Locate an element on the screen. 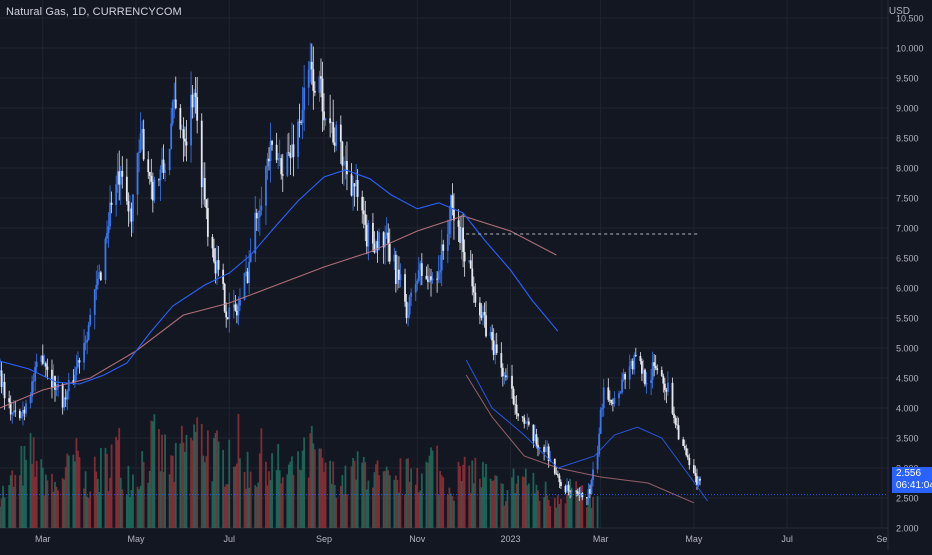 The width and height of the screenshot is (932, 555). symbol-legend: Natural Gas, 1D, CURRENCYCOM is located at coordinates (94, 12).